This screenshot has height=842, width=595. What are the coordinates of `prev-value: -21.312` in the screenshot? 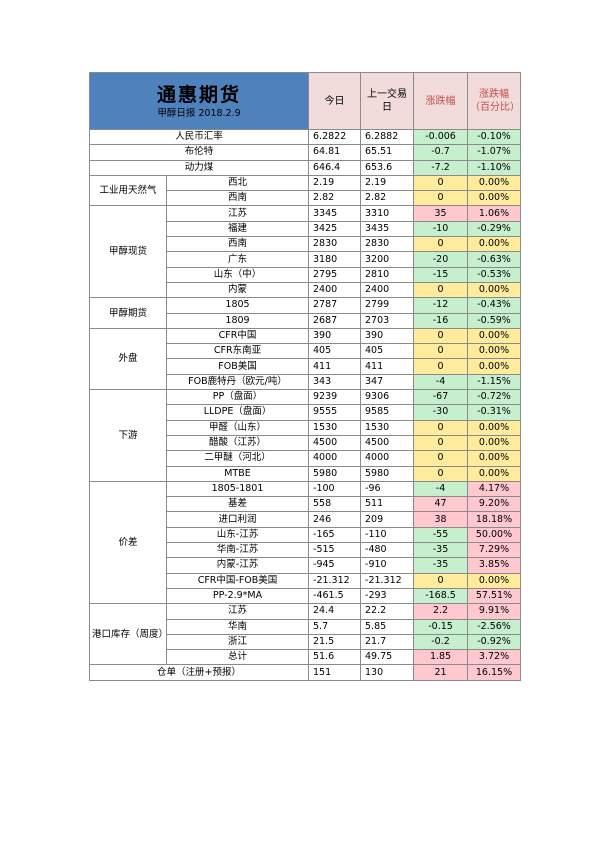 It's located at (387, 580).